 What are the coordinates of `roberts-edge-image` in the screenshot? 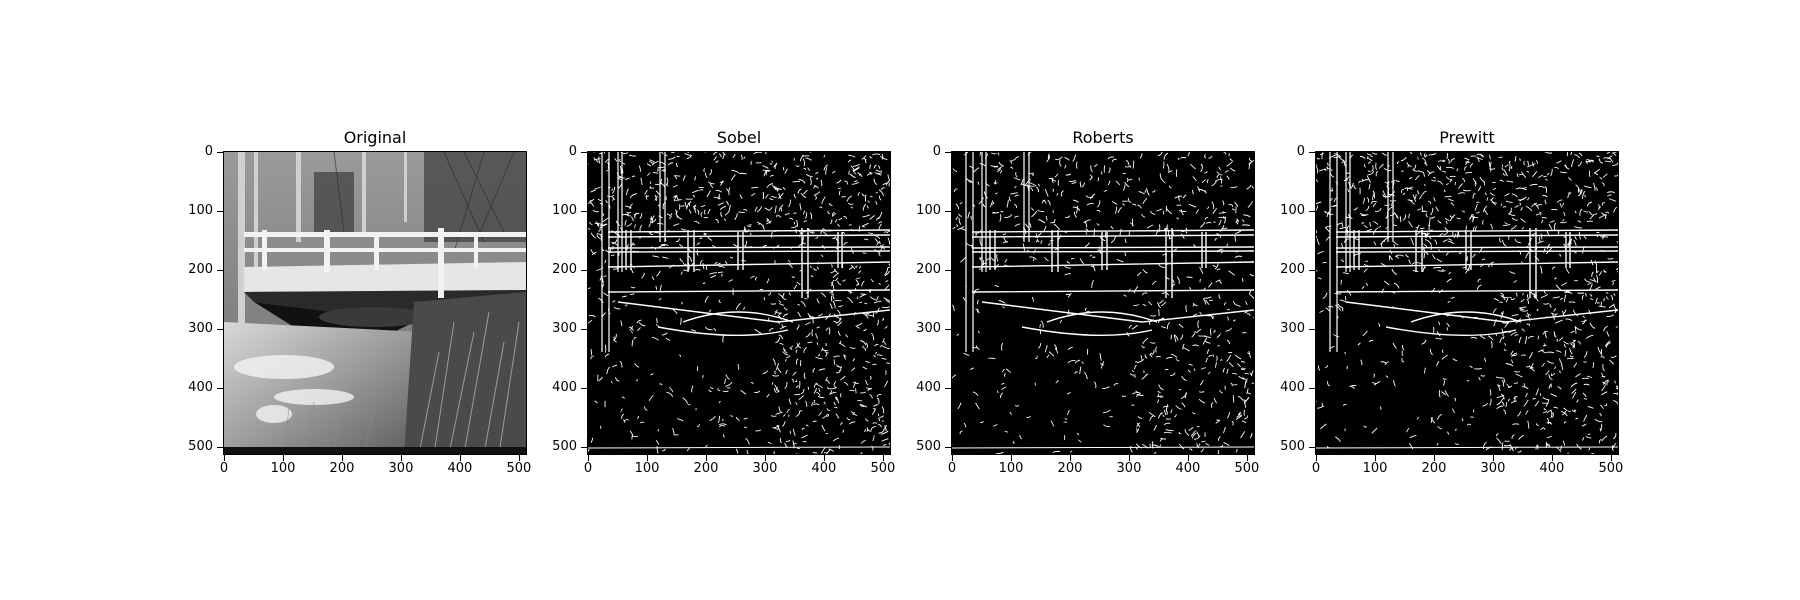 It's located at (1103, 303).